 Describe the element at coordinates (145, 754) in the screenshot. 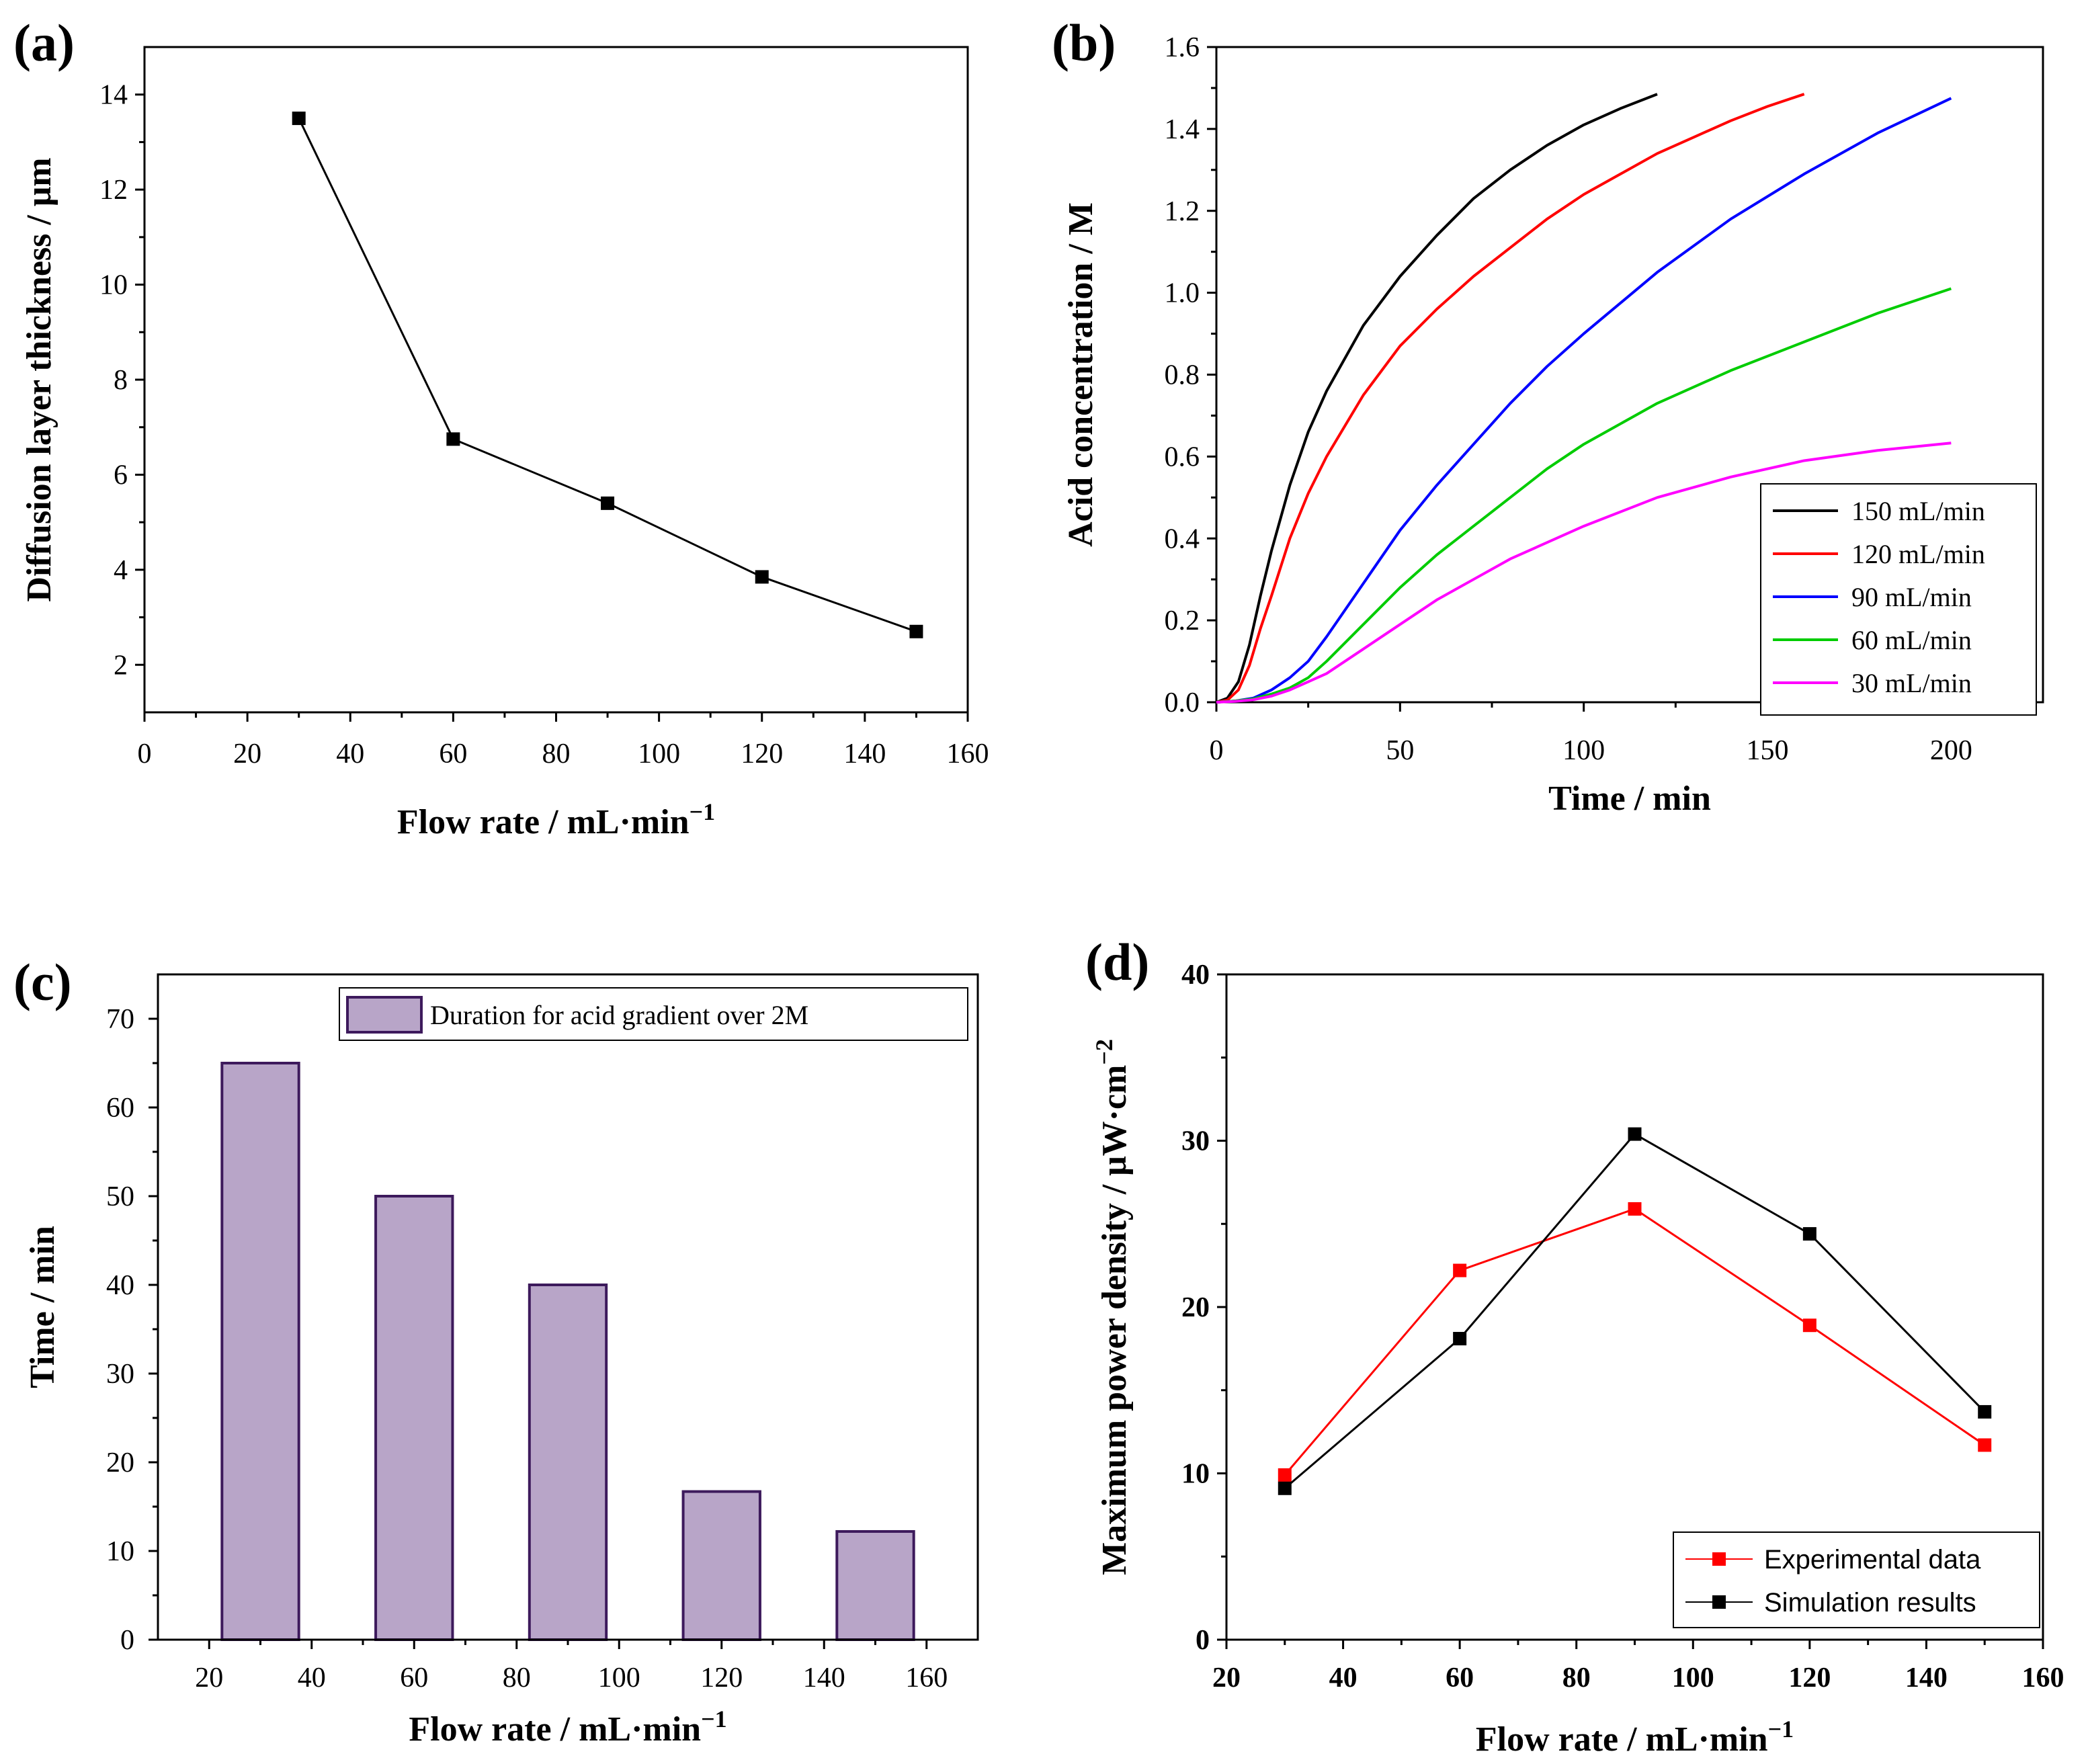

I see `x-tick-label: 0` at that location.